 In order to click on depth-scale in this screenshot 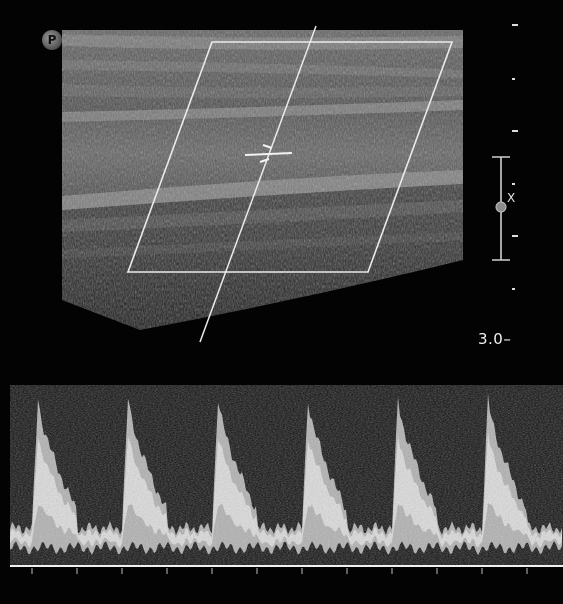, I will do `click(515, 157)`.